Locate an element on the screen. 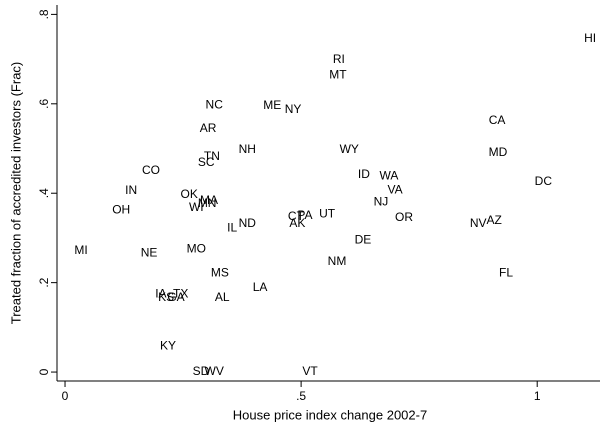  point-label: CT is located at coordinates (296, 216).